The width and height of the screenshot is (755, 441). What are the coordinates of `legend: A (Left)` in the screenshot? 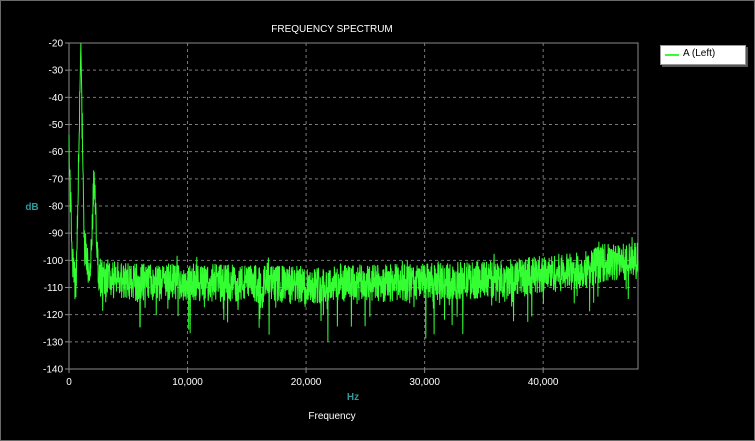 It's located at (703, 55).